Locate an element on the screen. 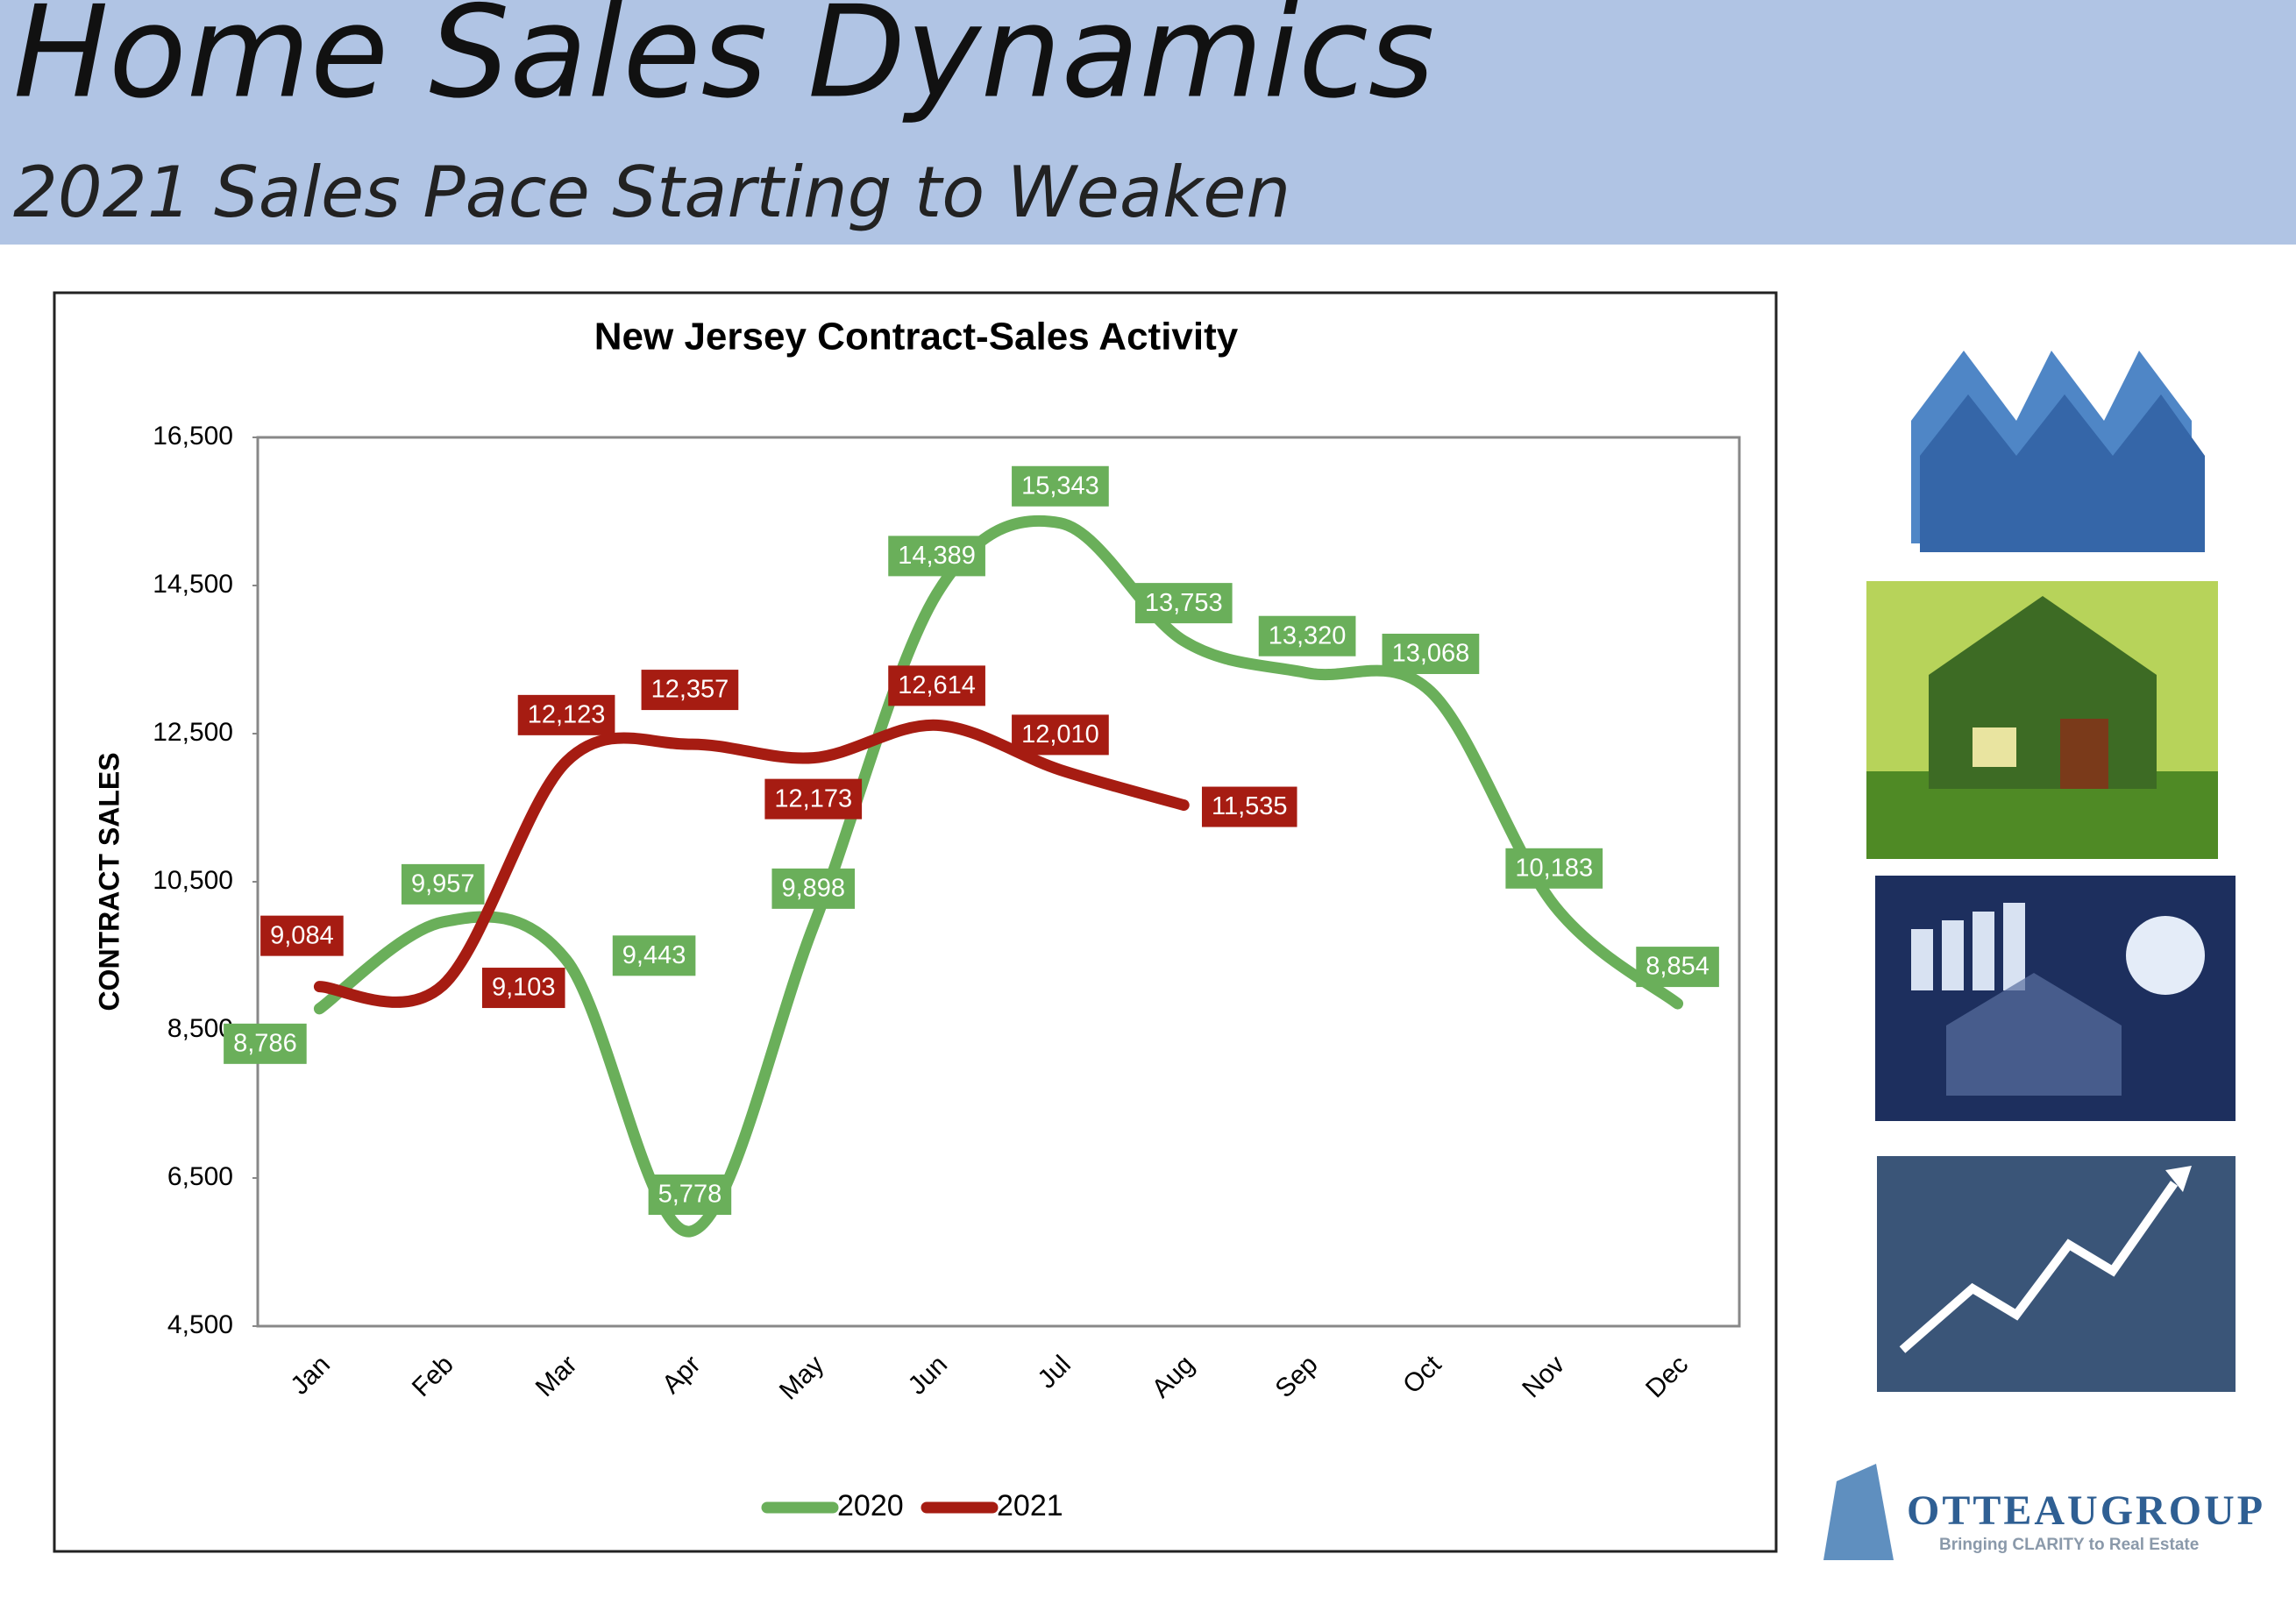  data-label-text: 12,614 is located at coordinates (937, 685).